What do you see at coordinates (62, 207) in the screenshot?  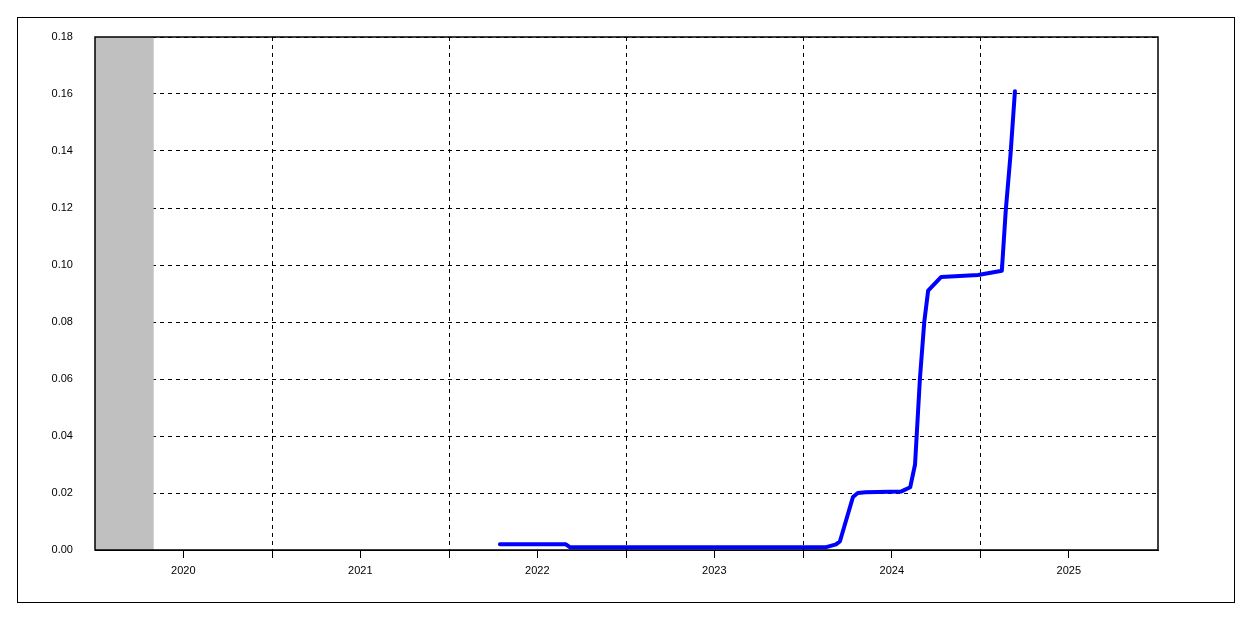 I see `y-tick-label: 0.12` at bounding box center [62, 207].